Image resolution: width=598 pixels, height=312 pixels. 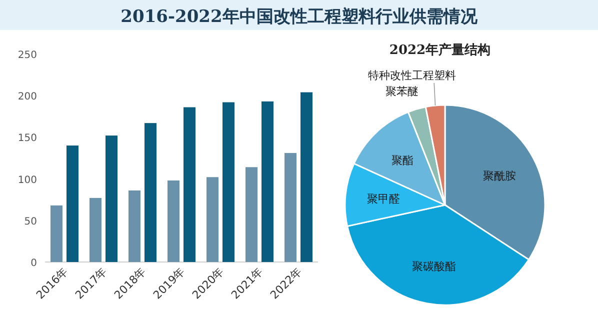 I want to click on slice-label: 聚酰胺, so click(x=499, y=175).